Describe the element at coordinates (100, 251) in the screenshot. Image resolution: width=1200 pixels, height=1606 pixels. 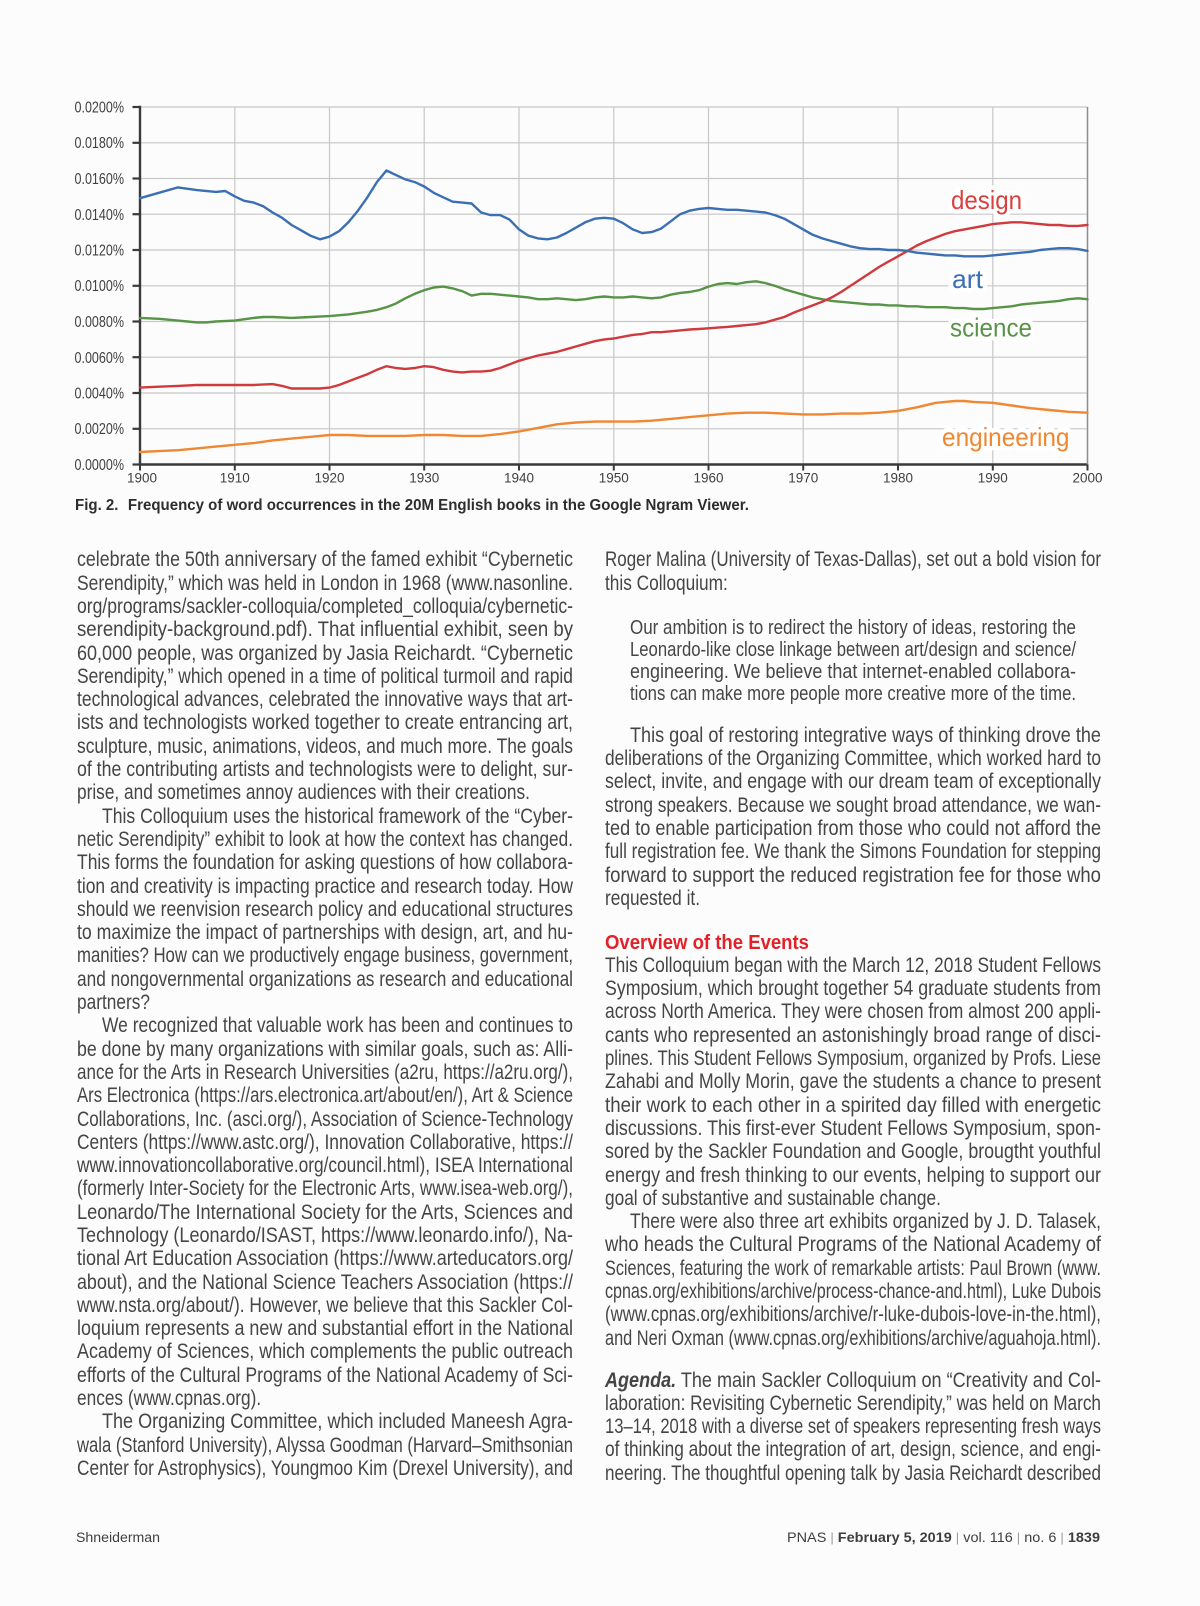
I see `svg-text: 0.0120%` at that location.